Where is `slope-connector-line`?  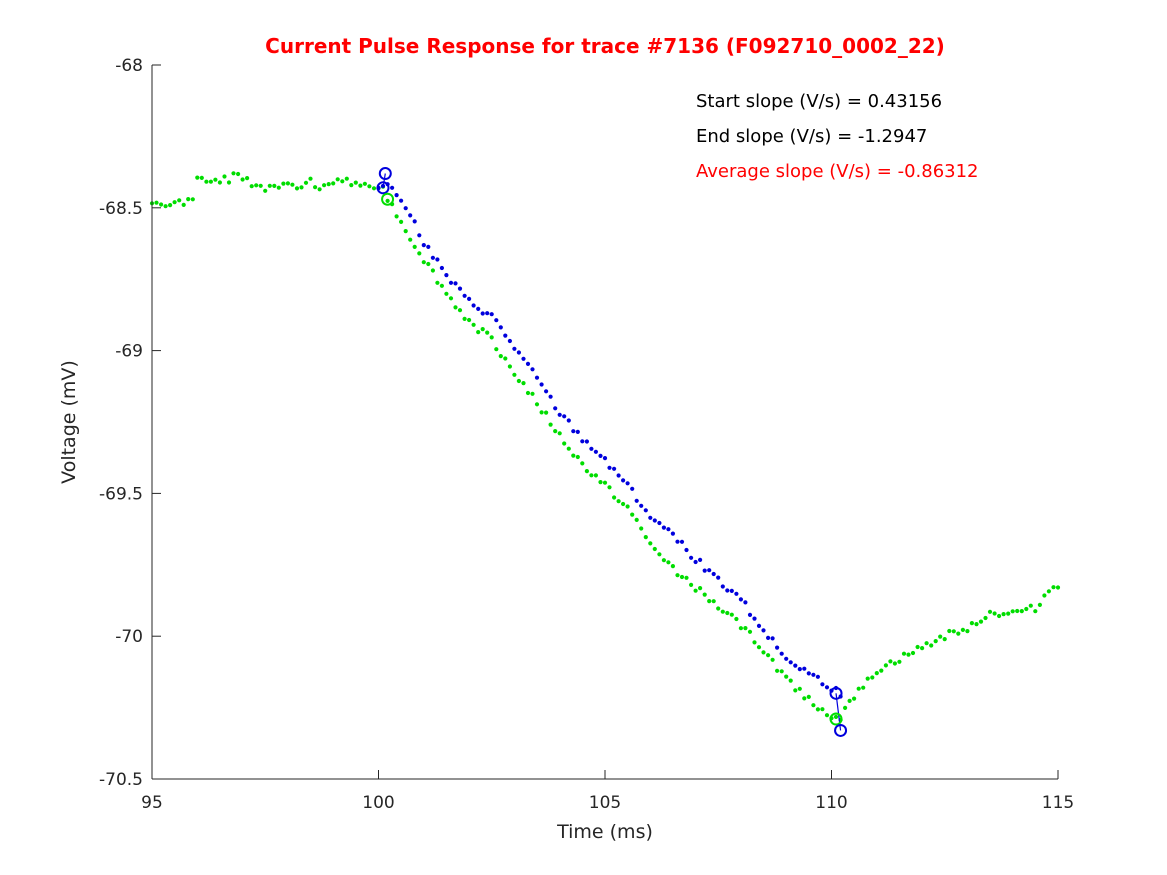 slope-connector-line is located at coordinates (384, 180).